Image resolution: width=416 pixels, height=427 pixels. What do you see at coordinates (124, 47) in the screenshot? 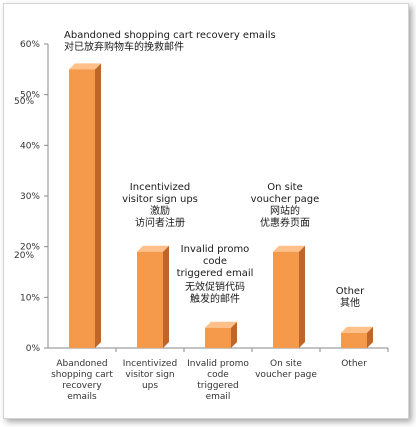
I see `annotation-abandoned-zh: 对已放弃购物车的挽救邮件` at bounding box center [124, 47].